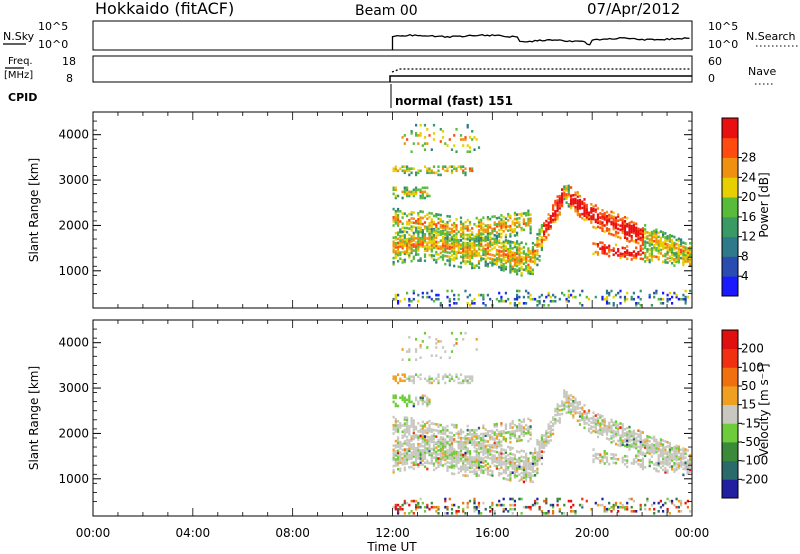 This screenshot has height=554, width=800. I want to click on nave-tick-top: 60, so click(715, 61).